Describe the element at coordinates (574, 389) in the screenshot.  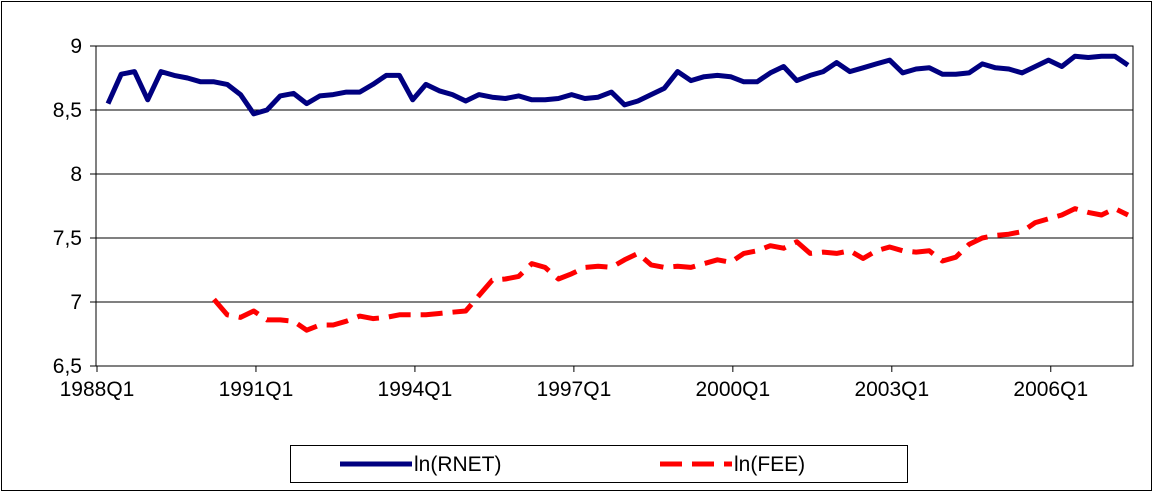
I see `x-tick-label: 1997Q1` at that location.